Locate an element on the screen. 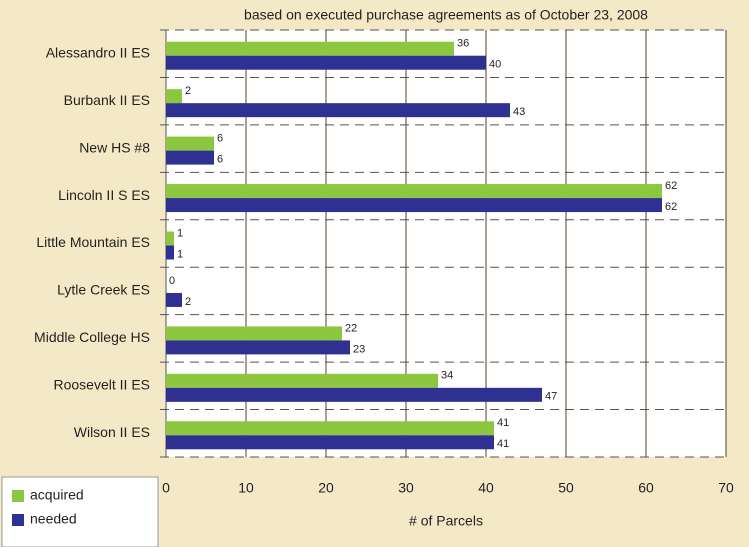  value-label: 0 is located at coordinates (172, 281).